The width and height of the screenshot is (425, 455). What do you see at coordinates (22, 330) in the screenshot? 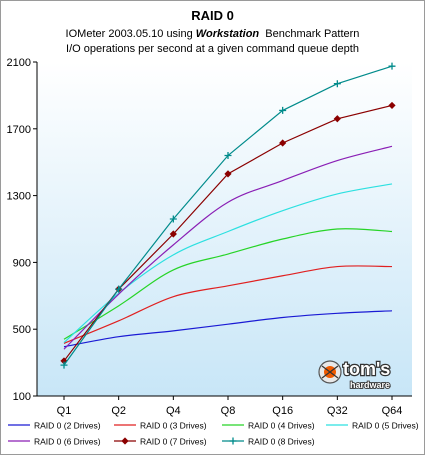
I see `y-tick-label: 500` at bounding box center [22, 330].